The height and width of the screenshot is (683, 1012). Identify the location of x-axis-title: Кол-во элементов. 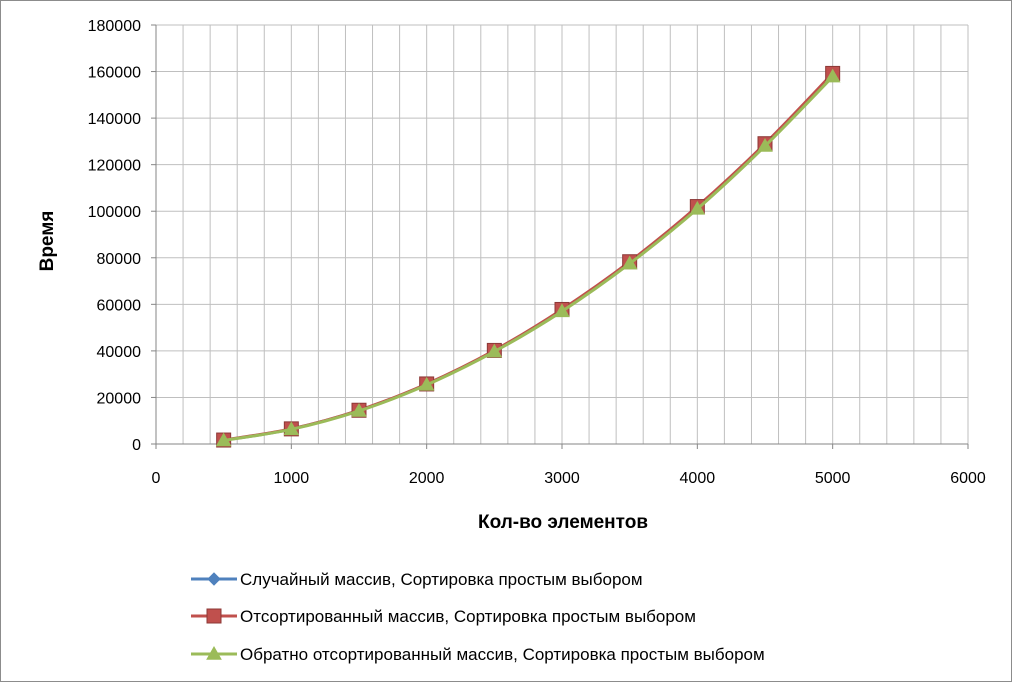
(563, 522).